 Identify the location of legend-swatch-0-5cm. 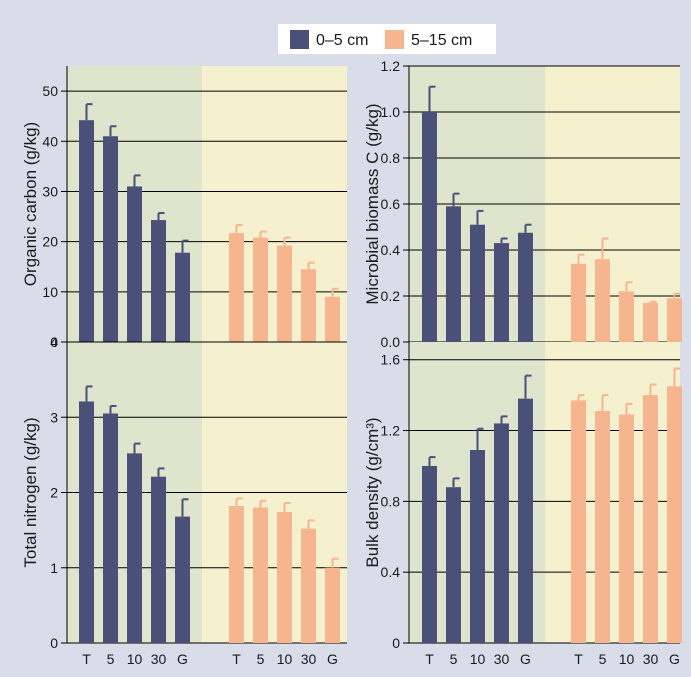
(299, 39).